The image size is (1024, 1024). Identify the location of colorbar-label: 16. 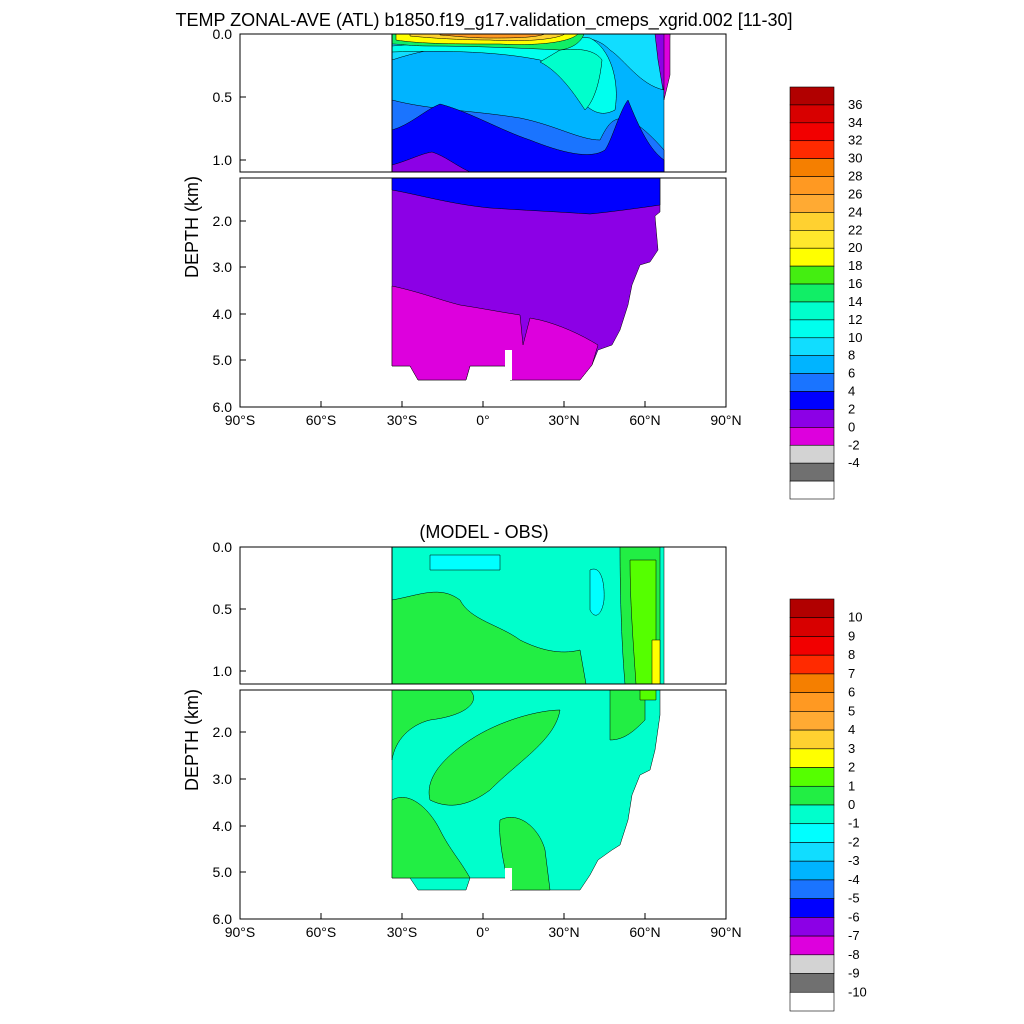
(855, 283).